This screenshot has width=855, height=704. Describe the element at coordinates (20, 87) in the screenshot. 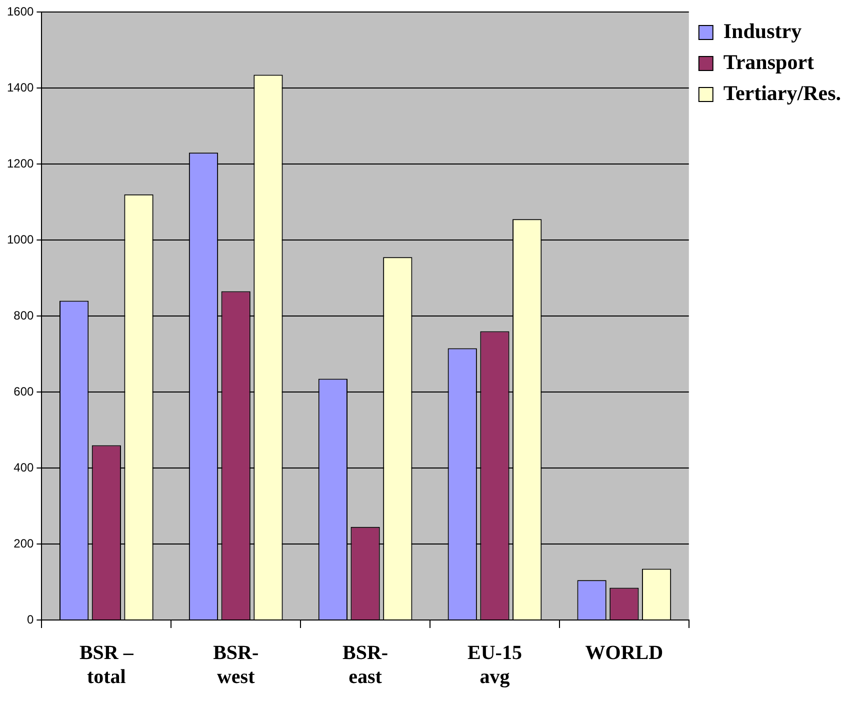

I see `y-tick-label: 1400` at that location.